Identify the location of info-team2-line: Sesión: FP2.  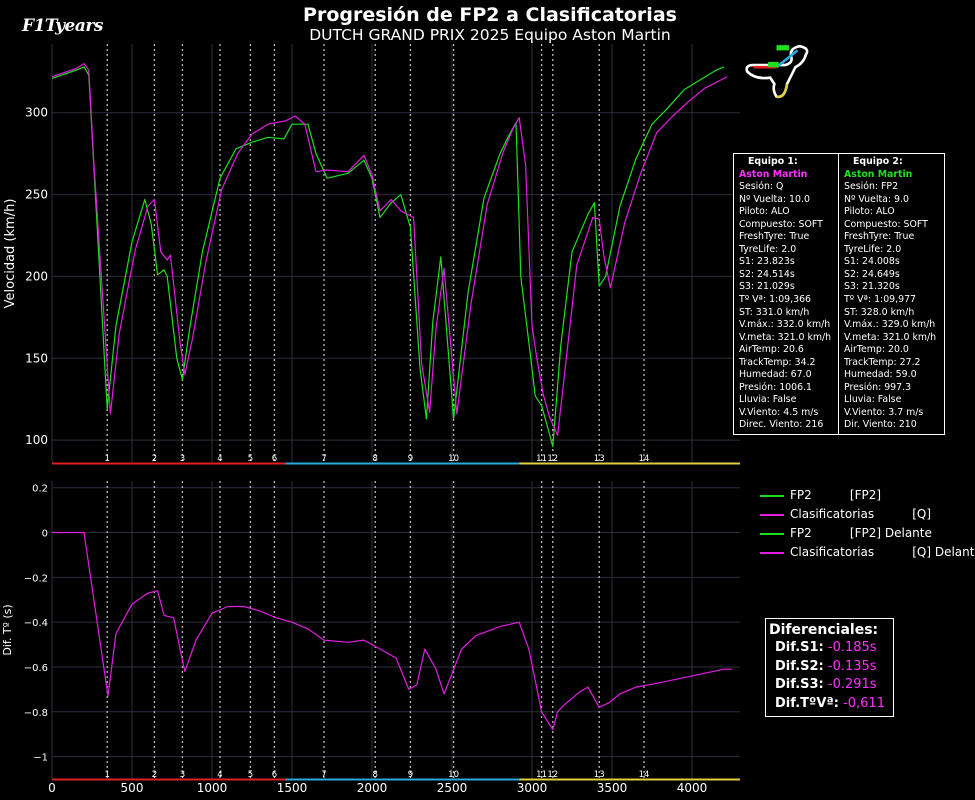
(871, 187).